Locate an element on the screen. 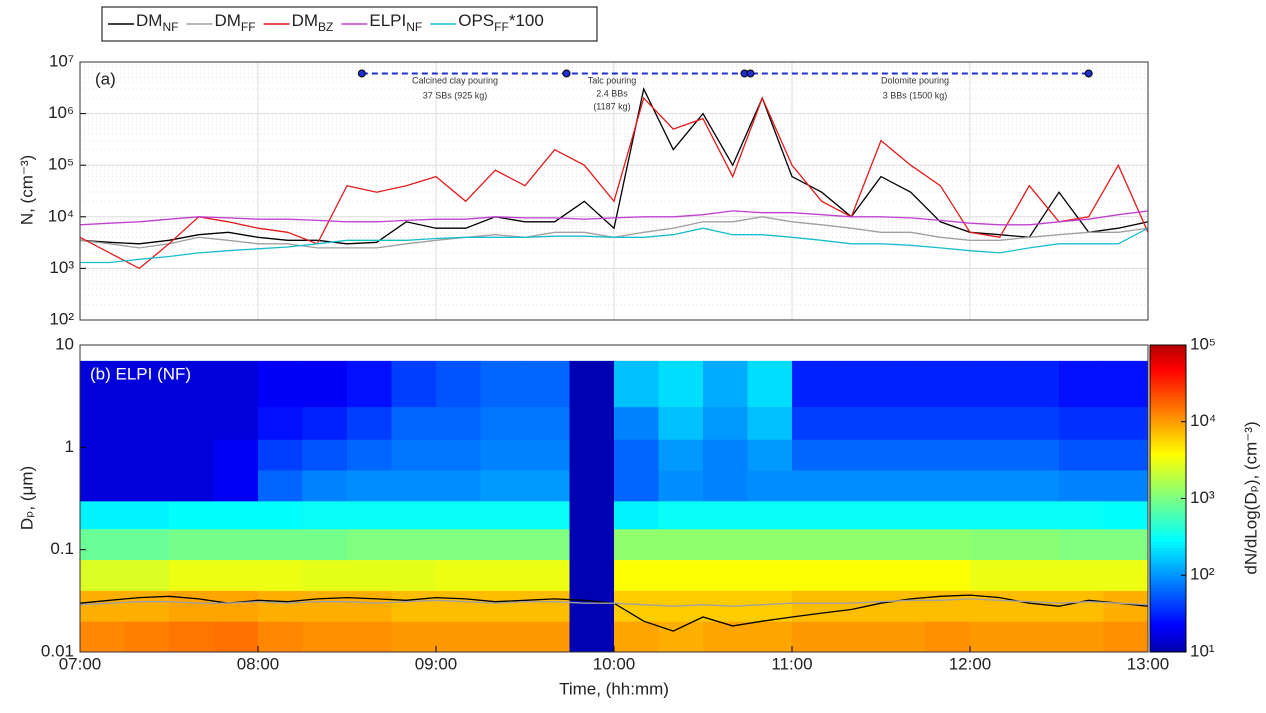  panel-label: (a) is located at coordinates (105, 78).